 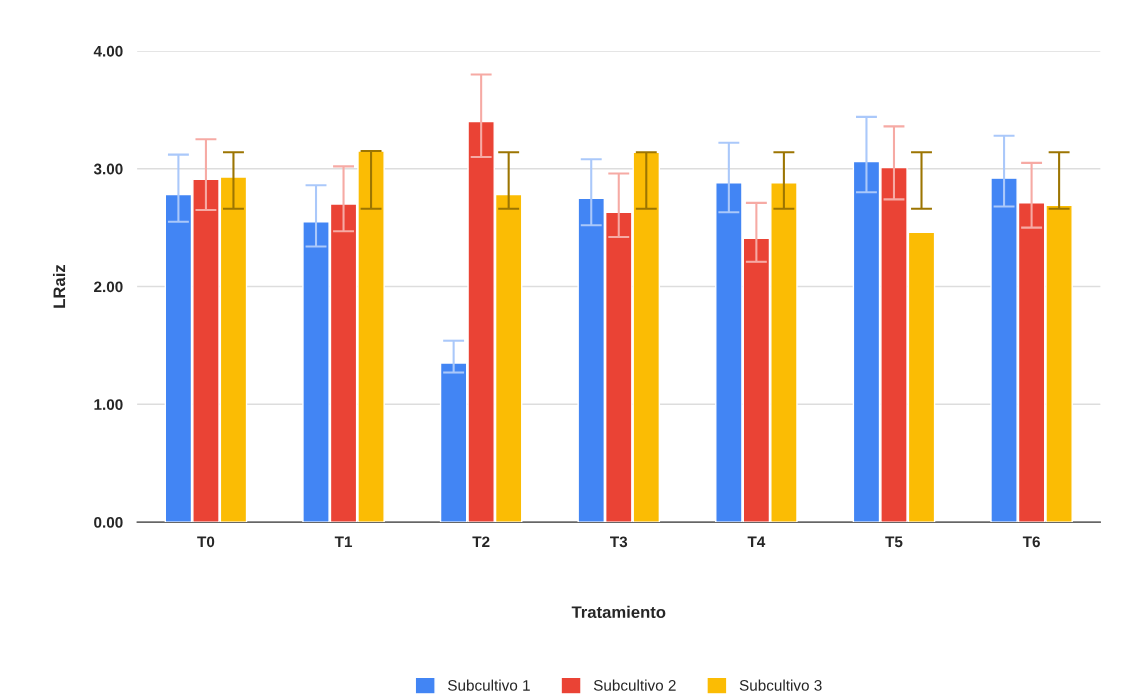 What do you see at coordinates (618, 612) in the screenshot?
I see `x-axis-title: Tratamiento` at bounding box center [618, 612].